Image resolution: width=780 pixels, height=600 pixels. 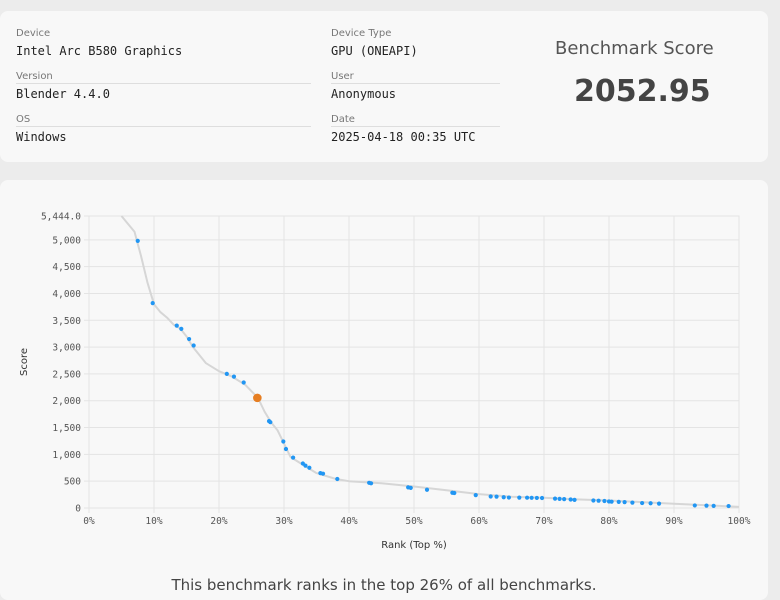 What do you see at coordinates (61, 217) in the screenshot?
I see `y-tick-label: 5,444.0` at bounding box center [61, 217].